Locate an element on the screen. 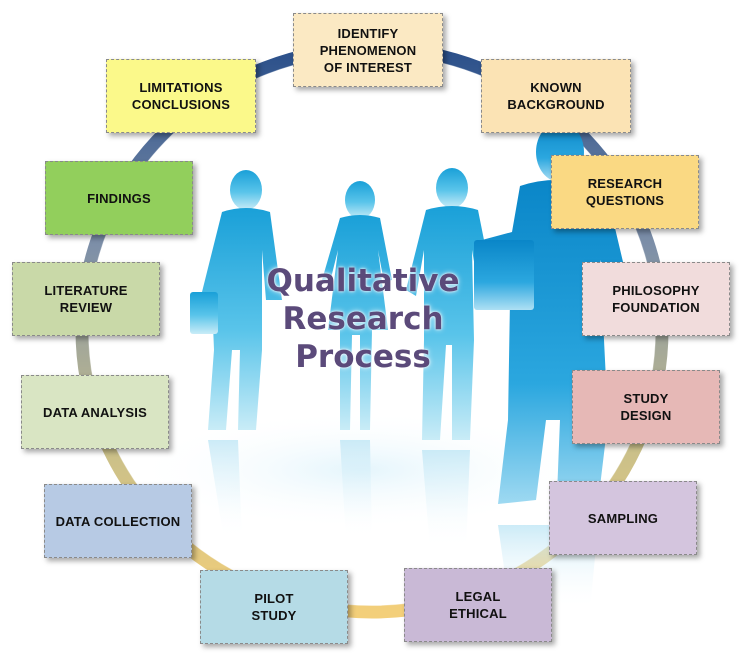  step-findings: FINDINGS is located at coordinates (119, 198).